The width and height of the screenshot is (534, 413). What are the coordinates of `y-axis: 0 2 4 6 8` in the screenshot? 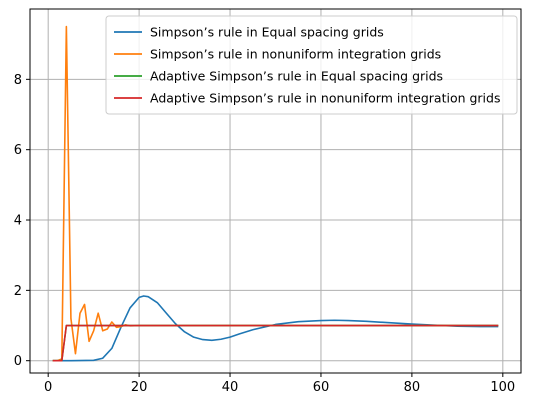 It's located at (22, 221).